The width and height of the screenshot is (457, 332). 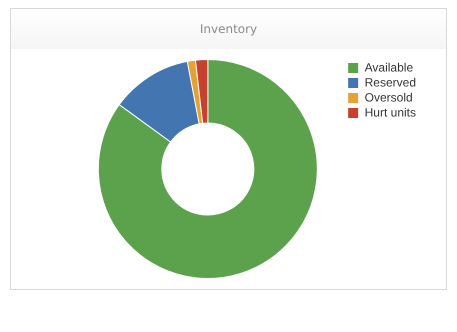 I want to click on legend-label: Reserved, so click(x=390, y=82).